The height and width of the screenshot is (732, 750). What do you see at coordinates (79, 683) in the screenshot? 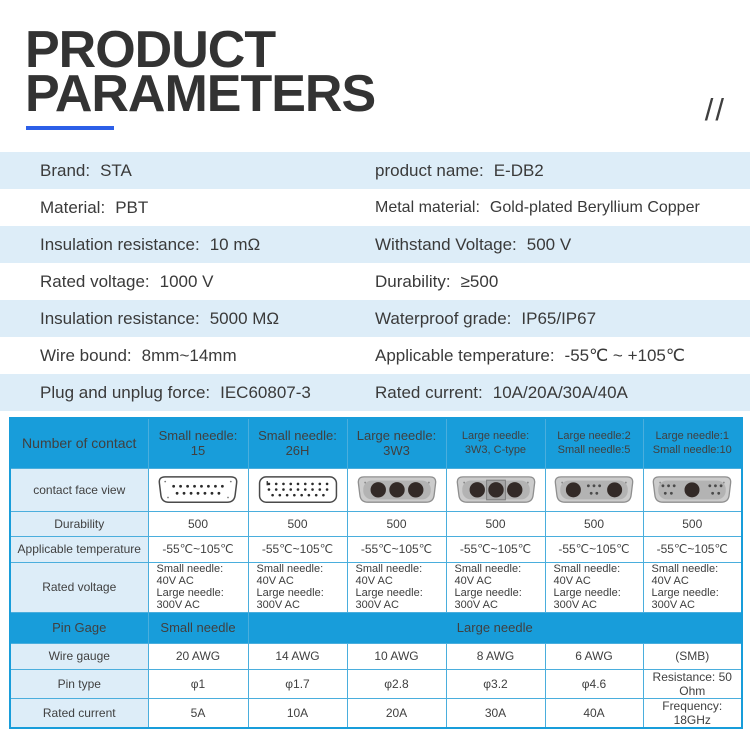
I see `row-label-pin-type: Pin type` at bounding box center [79, 683].